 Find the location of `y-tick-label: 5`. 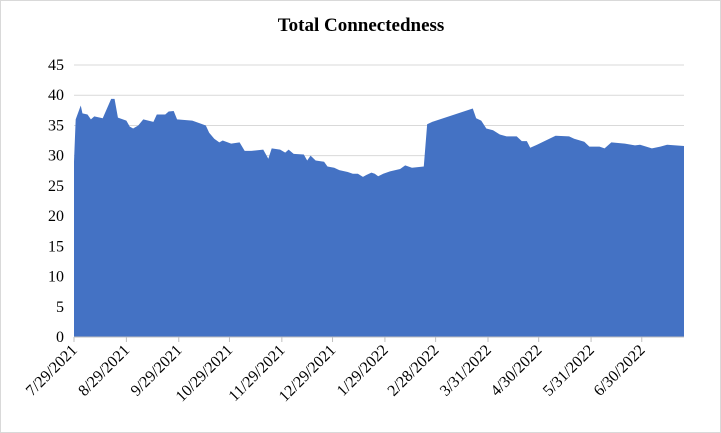

y-tick-label: 5 is located at coordinates (60, 307).